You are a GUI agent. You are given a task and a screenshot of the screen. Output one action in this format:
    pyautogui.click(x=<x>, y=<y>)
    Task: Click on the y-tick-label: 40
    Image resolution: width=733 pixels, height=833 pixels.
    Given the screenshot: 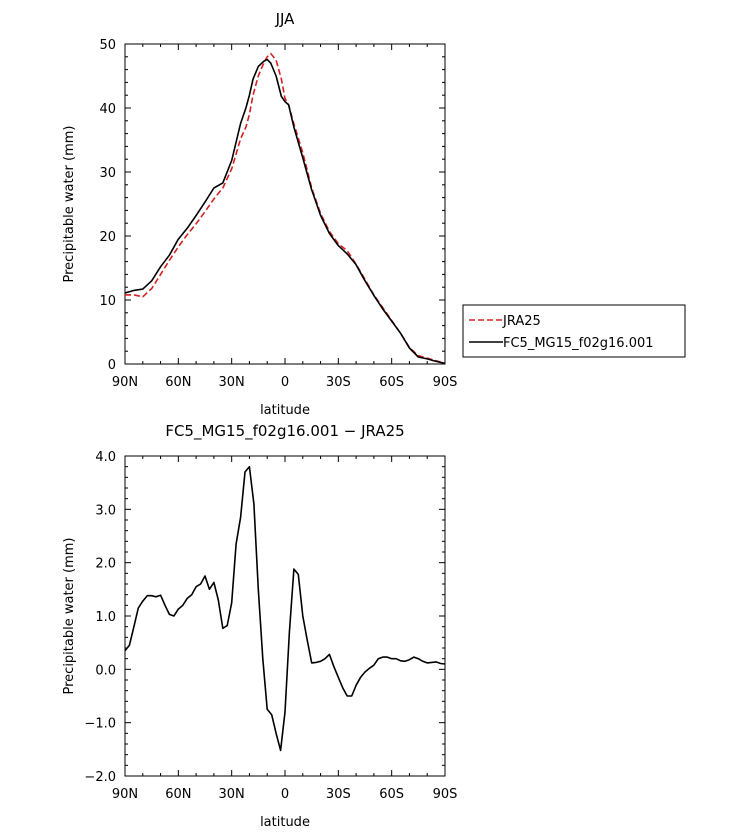 What is the action you would take?
    pyautogui.click(x=107, y=109)
    